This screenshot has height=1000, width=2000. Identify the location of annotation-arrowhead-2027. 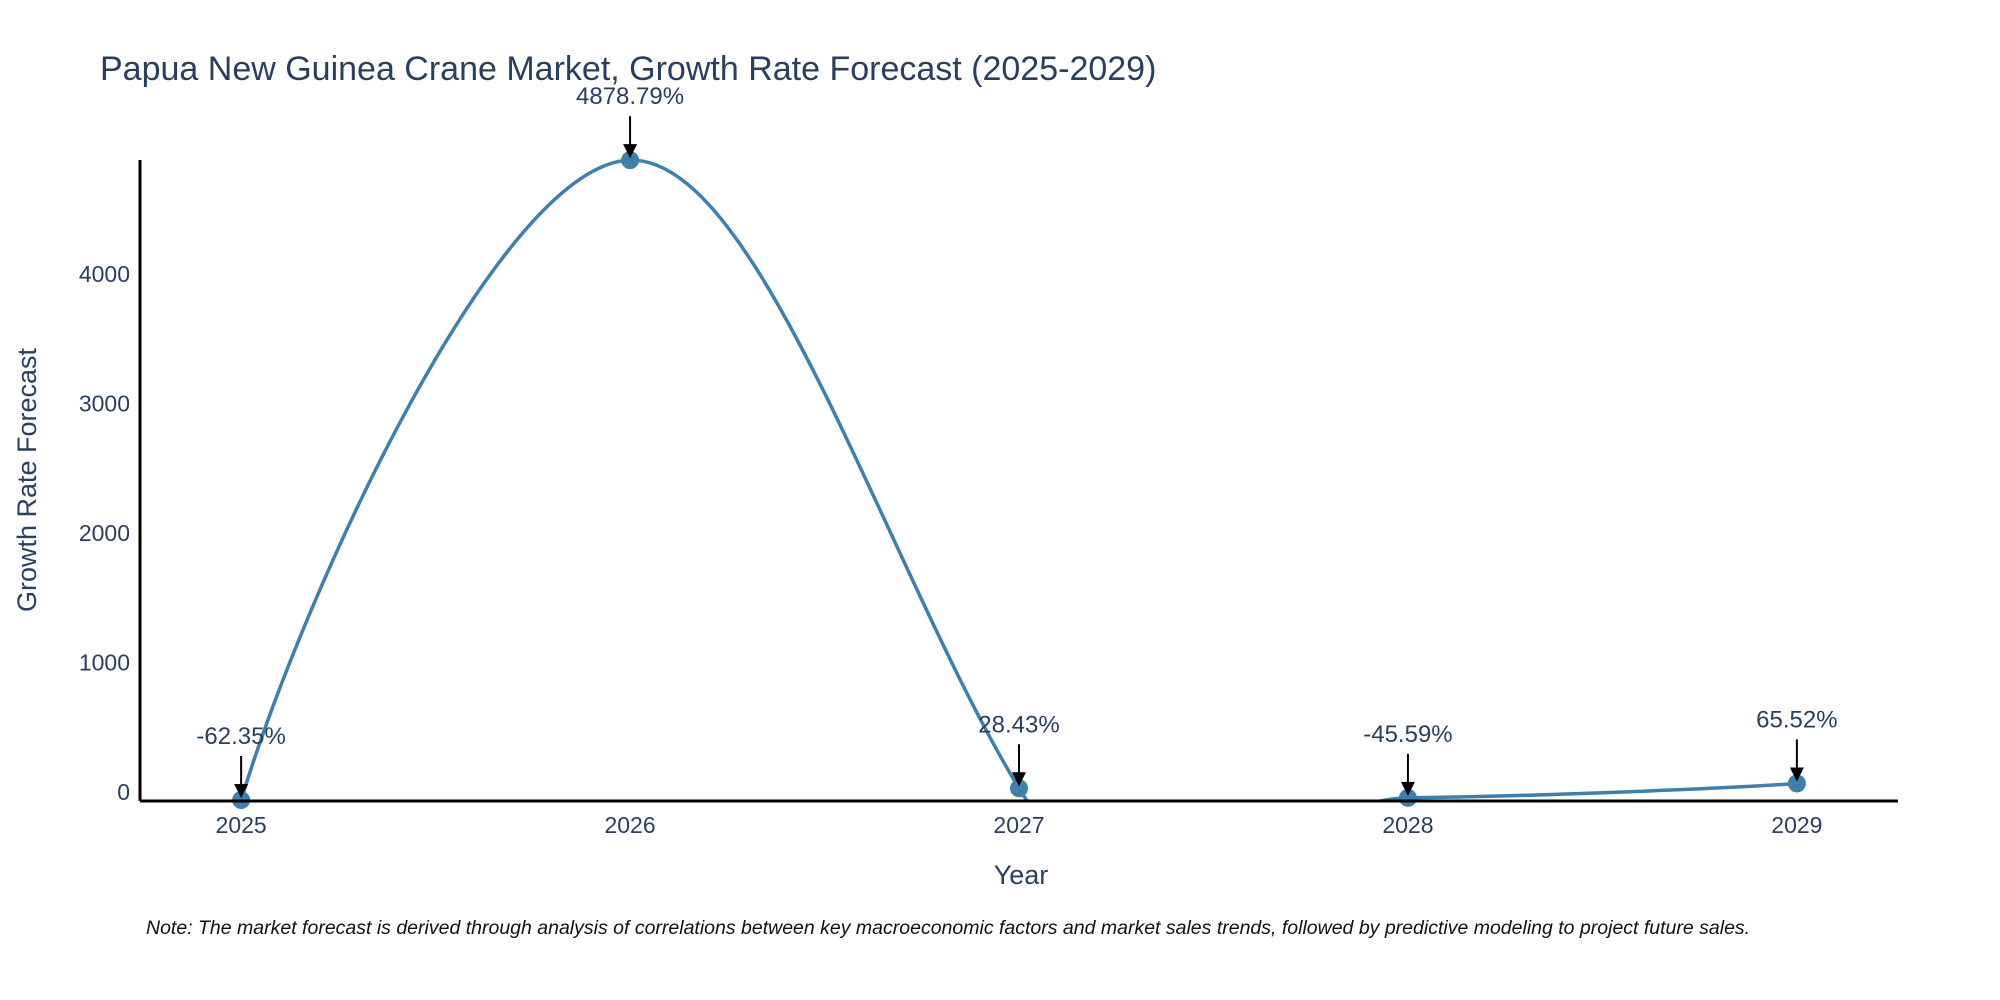
(1019, 779).